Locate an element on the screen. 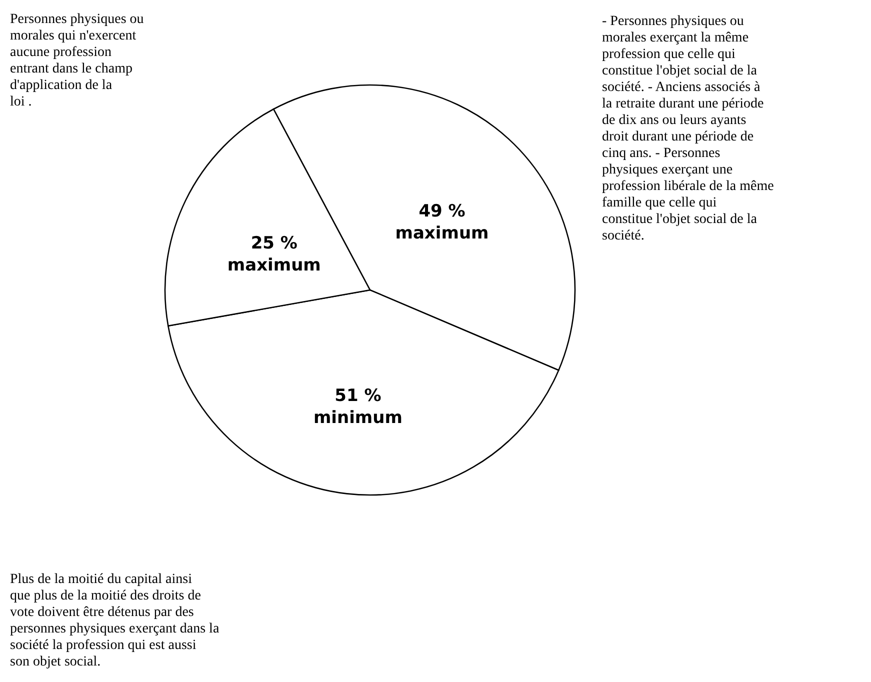 The image size is (871, 682). slice-label: Plus de la moitié du capital ainsi que plus de la moitié des droits de vote doivent être détenus par des personnes physiques exerçant dans la société la profession qui est aussi son objet social. is located at coordinates (115, 621).